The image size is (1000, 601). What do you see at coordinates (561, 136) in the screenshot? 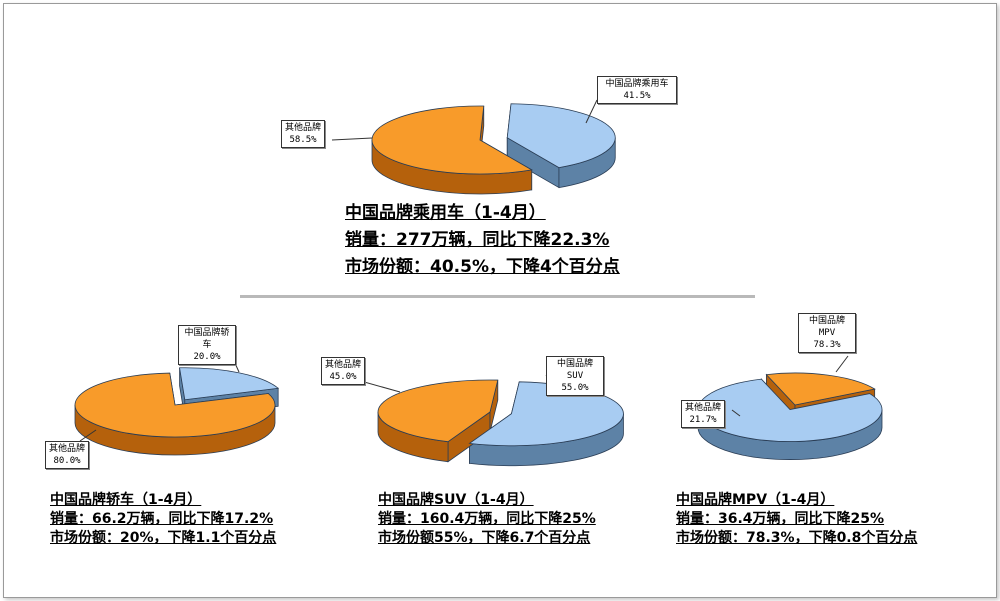
I see `main-slice-china` at bounding box center [561, 136].